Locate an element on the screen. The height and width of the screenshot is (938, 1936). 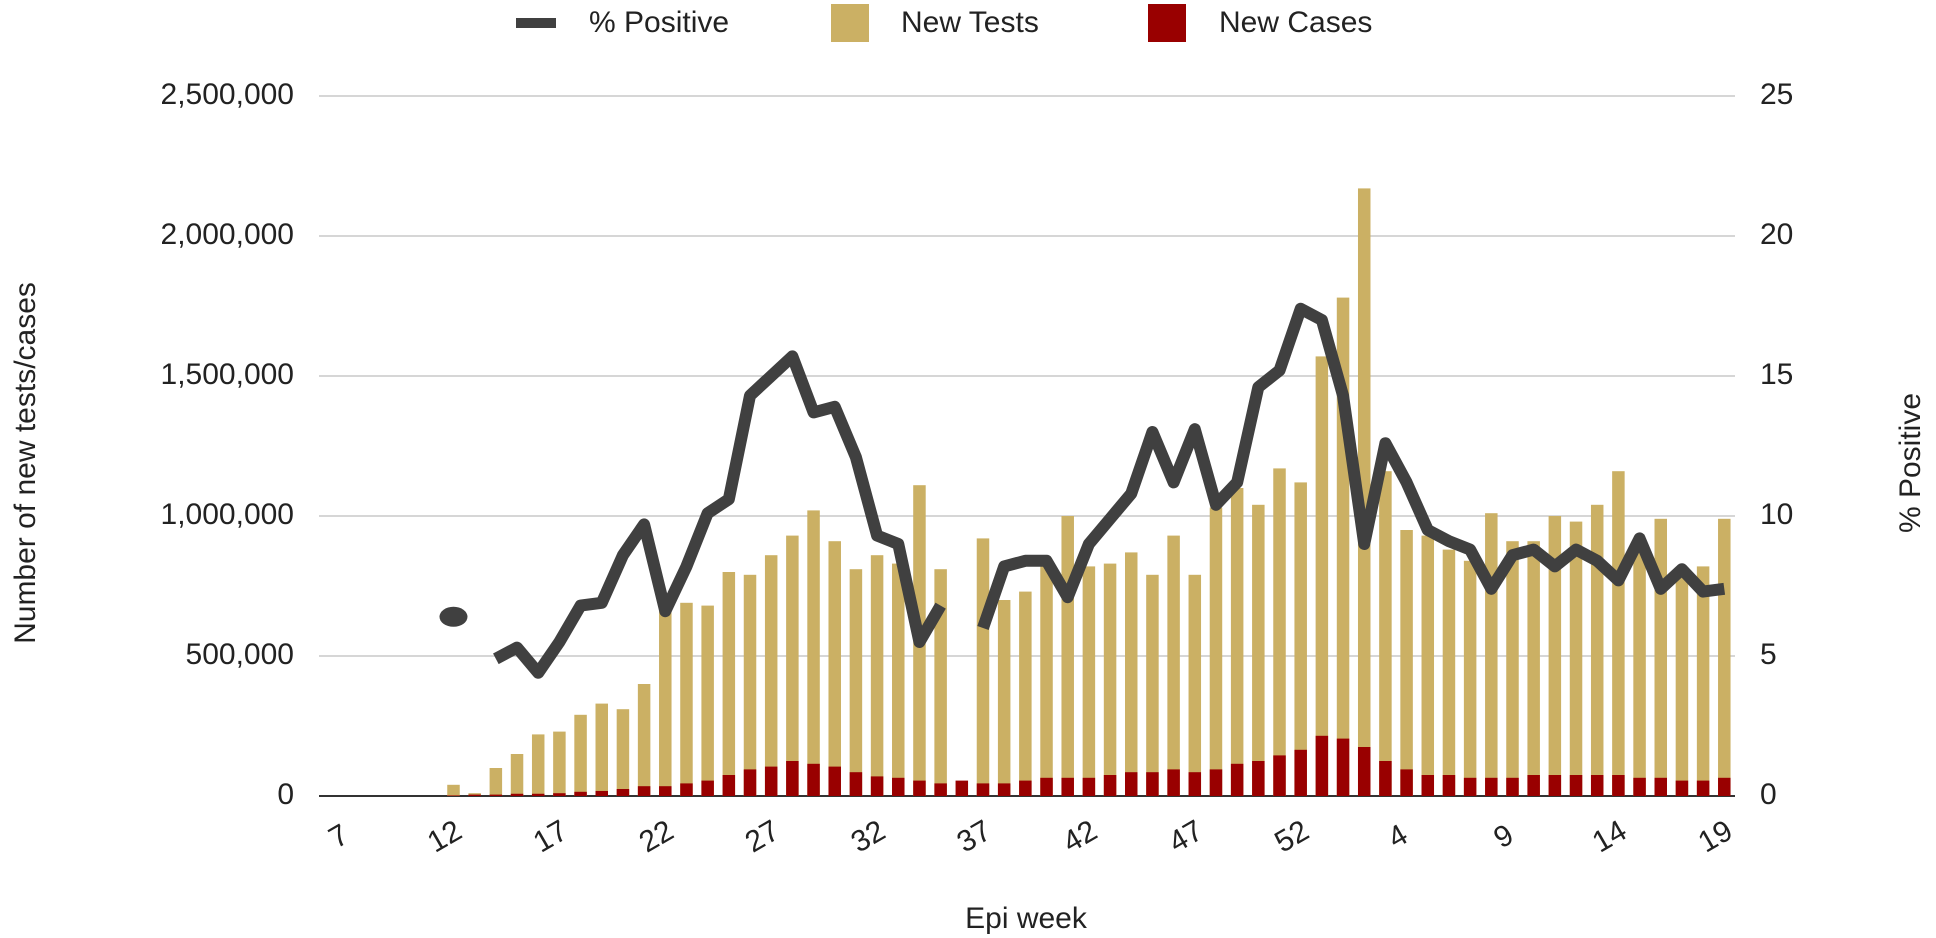
x-tick-label: 17 is located at coordinates (550, 836).